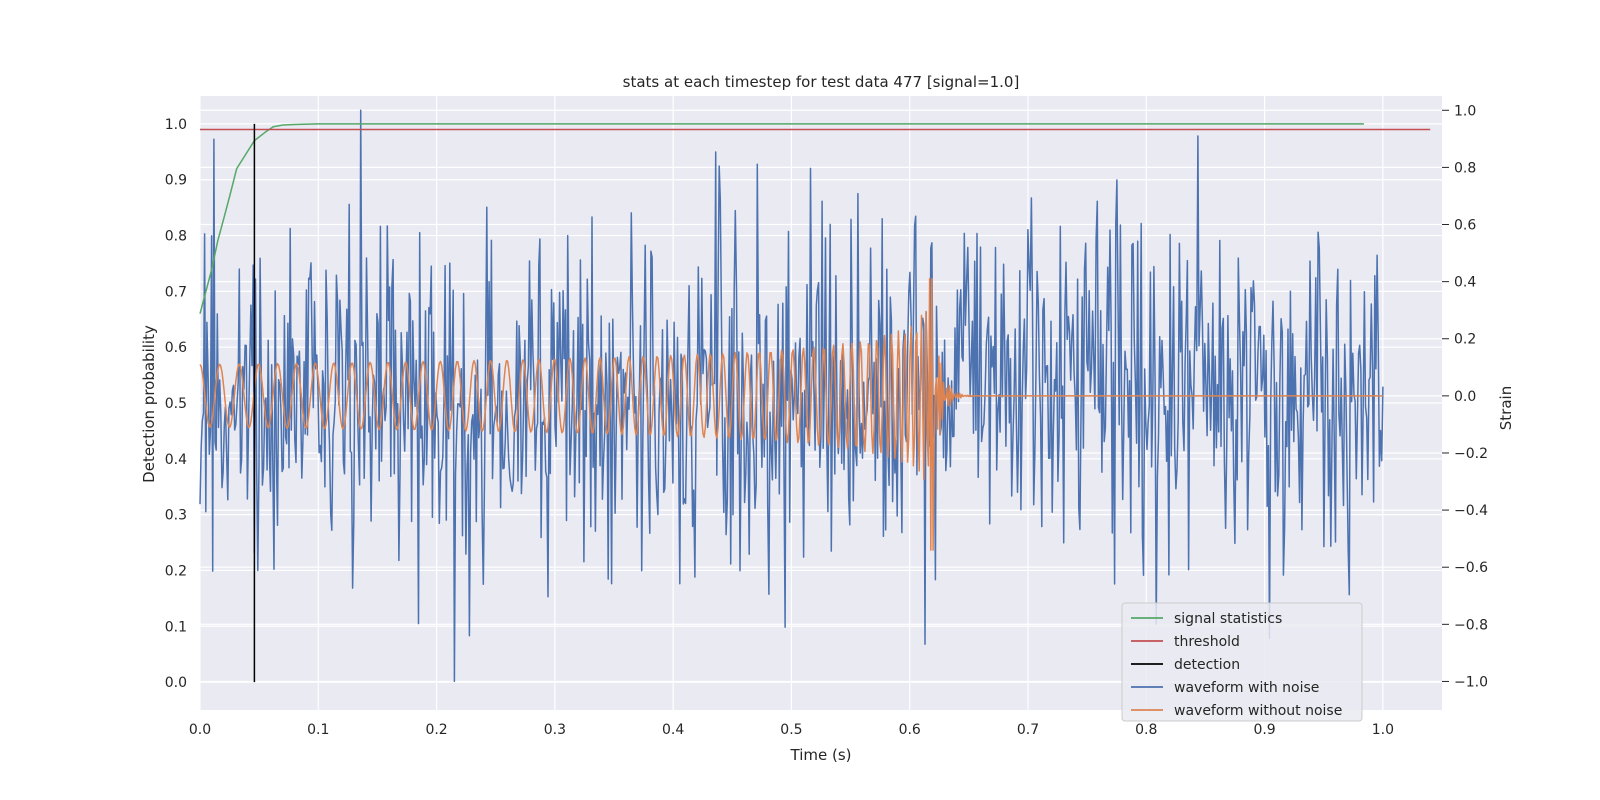 The height and width of the screenshot is (800, 1600). Describe the element at coordinates (176, 627) in the screenshot. I see `y-tick-label: 0.1` at that location.